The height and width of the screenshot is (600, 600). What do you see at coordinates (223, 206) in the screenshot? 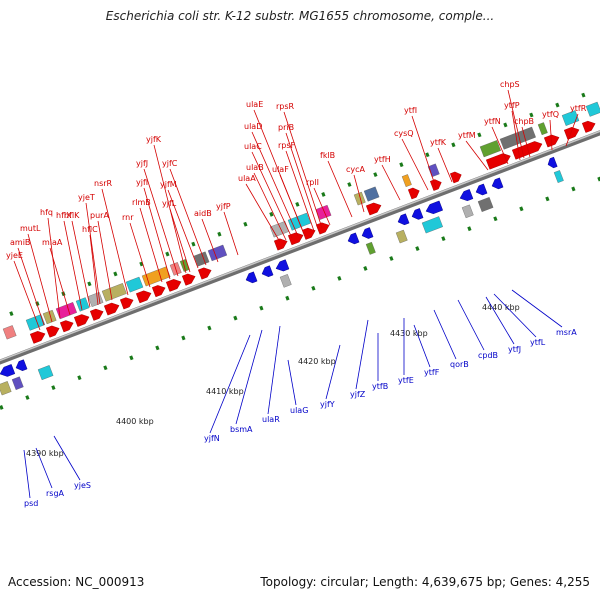
I see `forward-gene-label: yjfP` at bounding box center [223, 206].